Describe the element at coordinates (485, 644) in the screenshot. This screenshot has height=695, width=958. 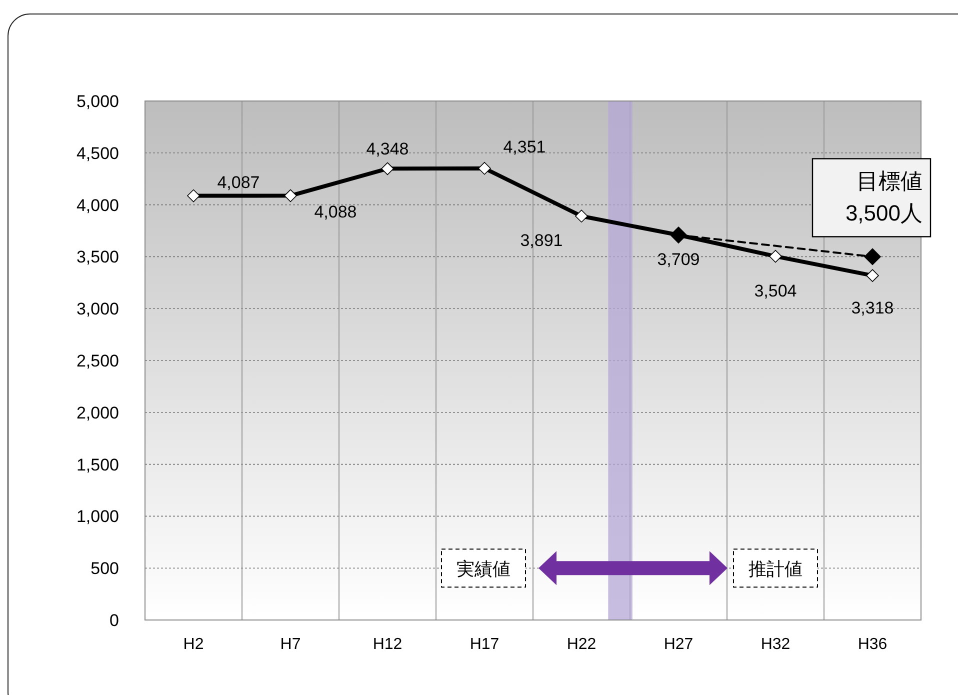
I see `x-tick-label: H17` at that location.